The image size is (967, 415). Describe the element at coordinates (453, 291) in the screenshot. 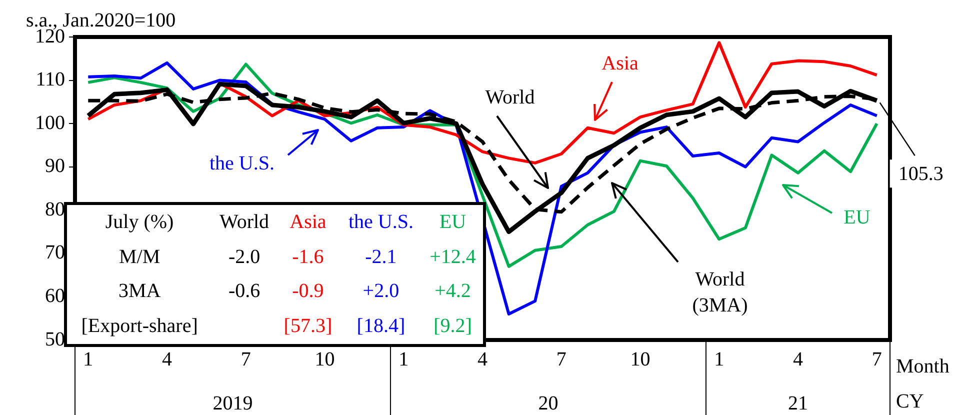

I see `annotation: +4.2` at that location.